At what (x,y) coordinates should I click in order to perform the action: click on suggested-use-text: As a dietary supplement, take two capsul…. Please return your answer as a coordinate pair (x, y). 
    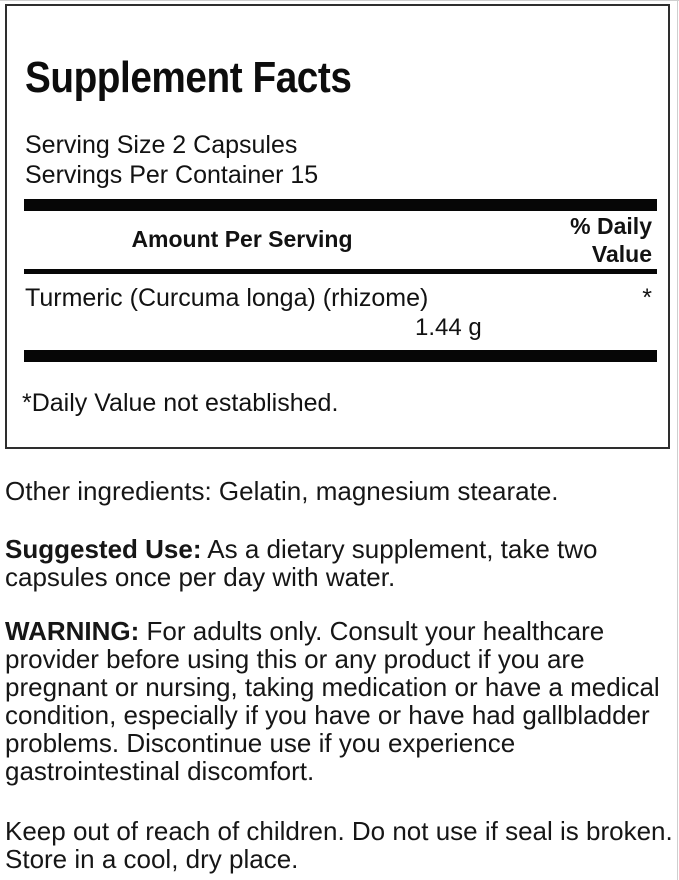
    Looking at the image, I should click on (301, 563).